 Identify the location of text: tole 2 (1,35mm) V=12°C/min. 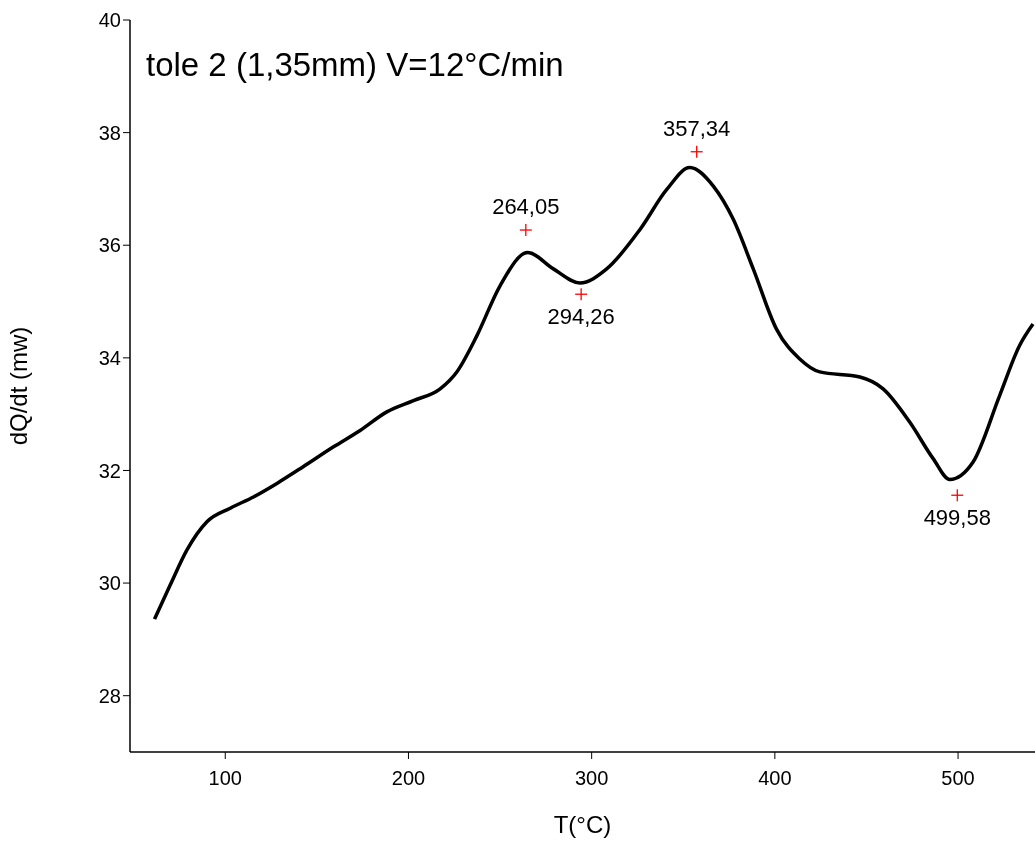
(355, 65).